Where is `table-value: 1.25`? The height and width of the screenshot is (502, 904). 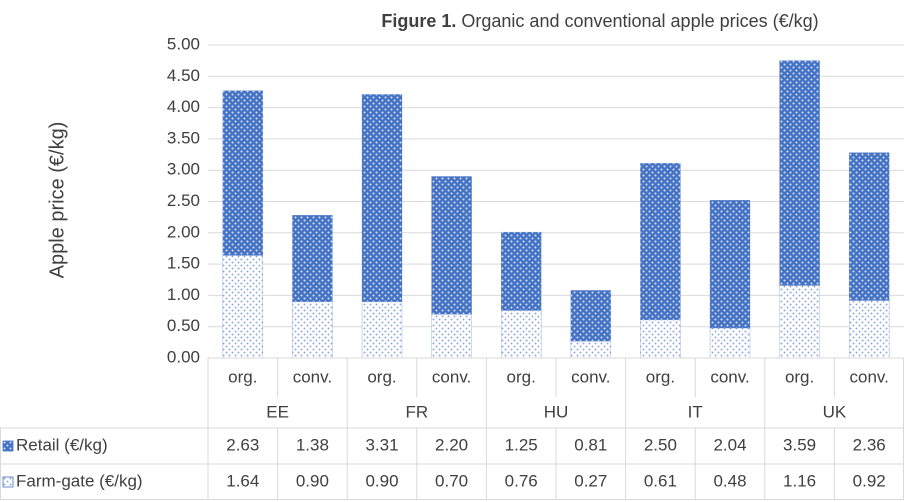 table-value: 1.25 is located at coordinates (521, 444).